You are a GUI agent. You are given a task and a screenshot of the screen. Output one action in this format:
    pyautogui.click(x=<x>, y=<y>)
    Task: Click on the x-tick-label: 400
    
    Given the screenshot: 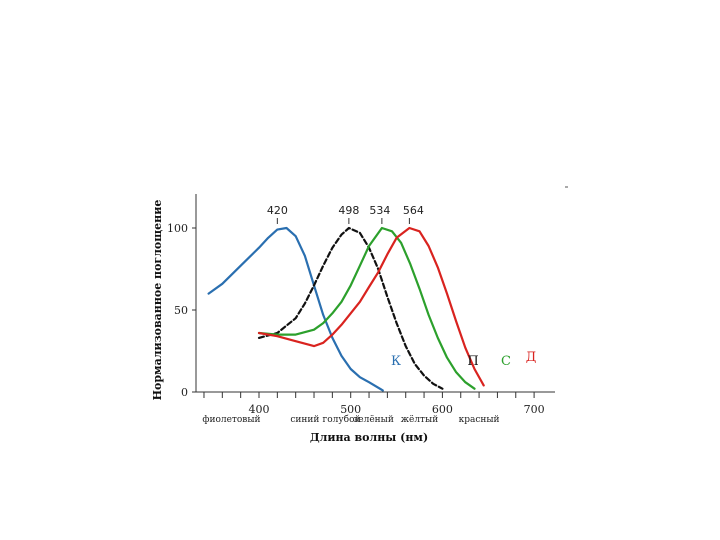 What is the action you would take?
    pyautogui.click(x=259, y=409)
    